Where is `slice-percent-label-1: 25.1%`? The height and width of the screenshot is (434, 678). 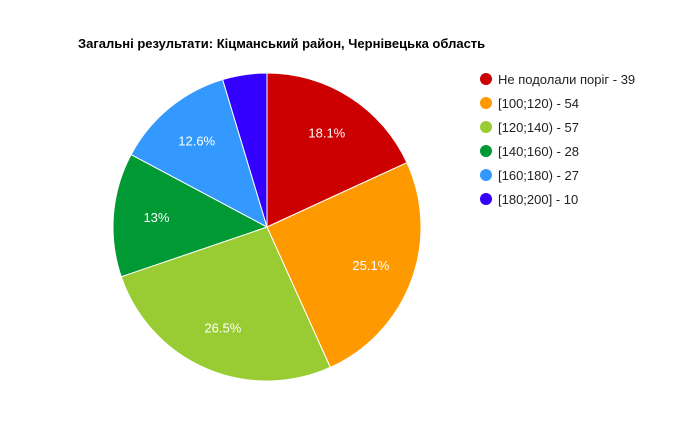 slice-percent-label-1: 25.1% is located at coordinates (370, 265).